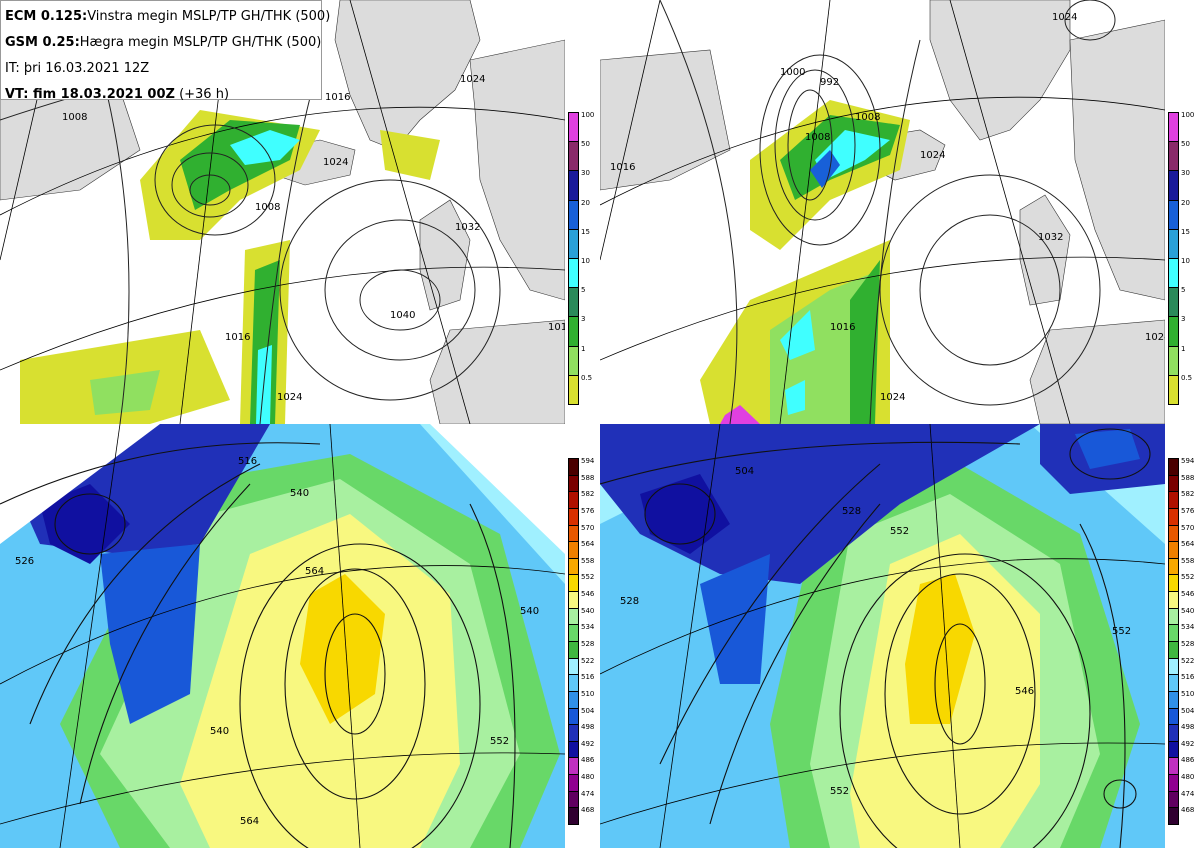 Image resolution: width=1200 pixels, height=848 pixels. I want to click on colorbar-tick-label: 552, so click(588, 577).